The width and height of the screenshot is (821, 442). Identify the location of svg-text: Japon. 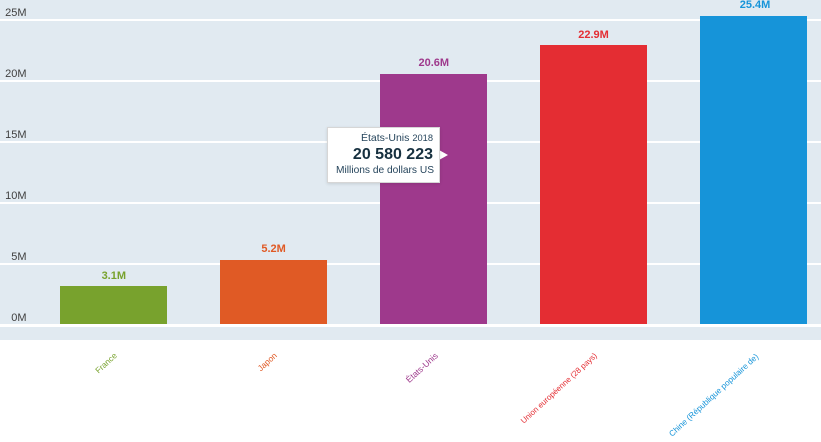
(267, 361).